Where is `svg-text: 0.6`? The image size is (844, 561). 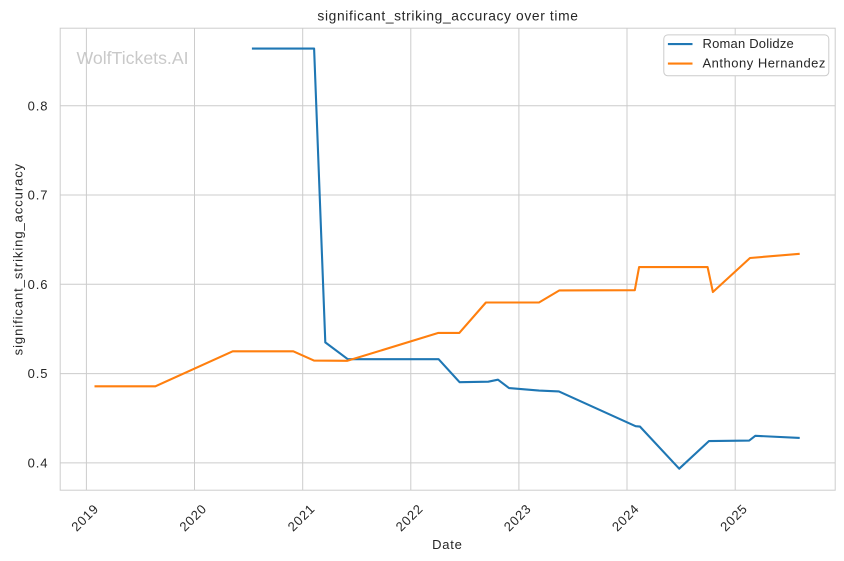 svg-text: 0.6 is located at coordinates (38, 284).